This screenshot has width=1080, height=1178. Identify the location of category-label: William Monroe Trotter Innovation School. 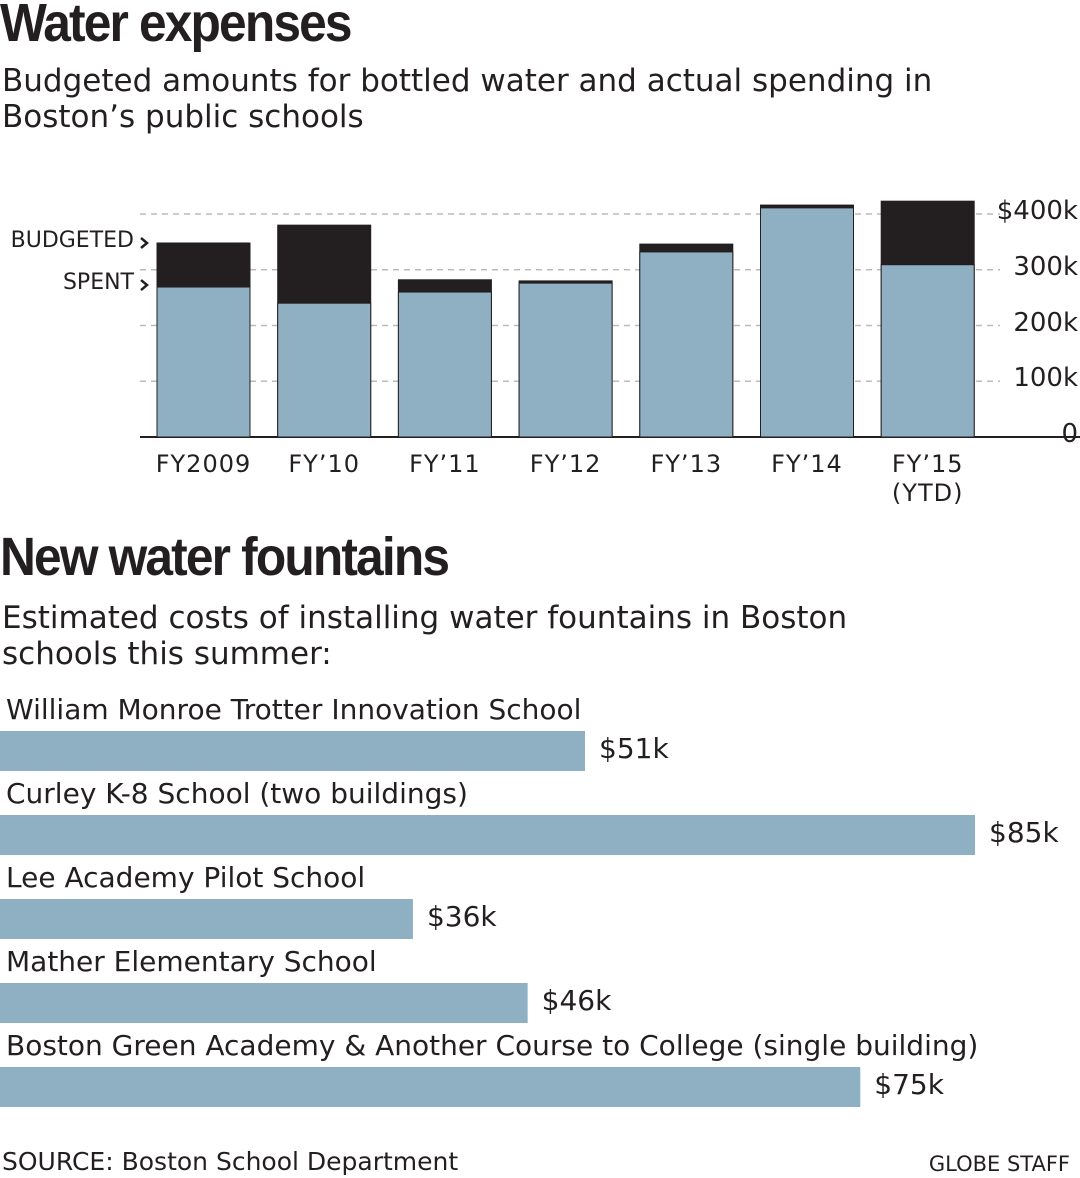
(294, 709).